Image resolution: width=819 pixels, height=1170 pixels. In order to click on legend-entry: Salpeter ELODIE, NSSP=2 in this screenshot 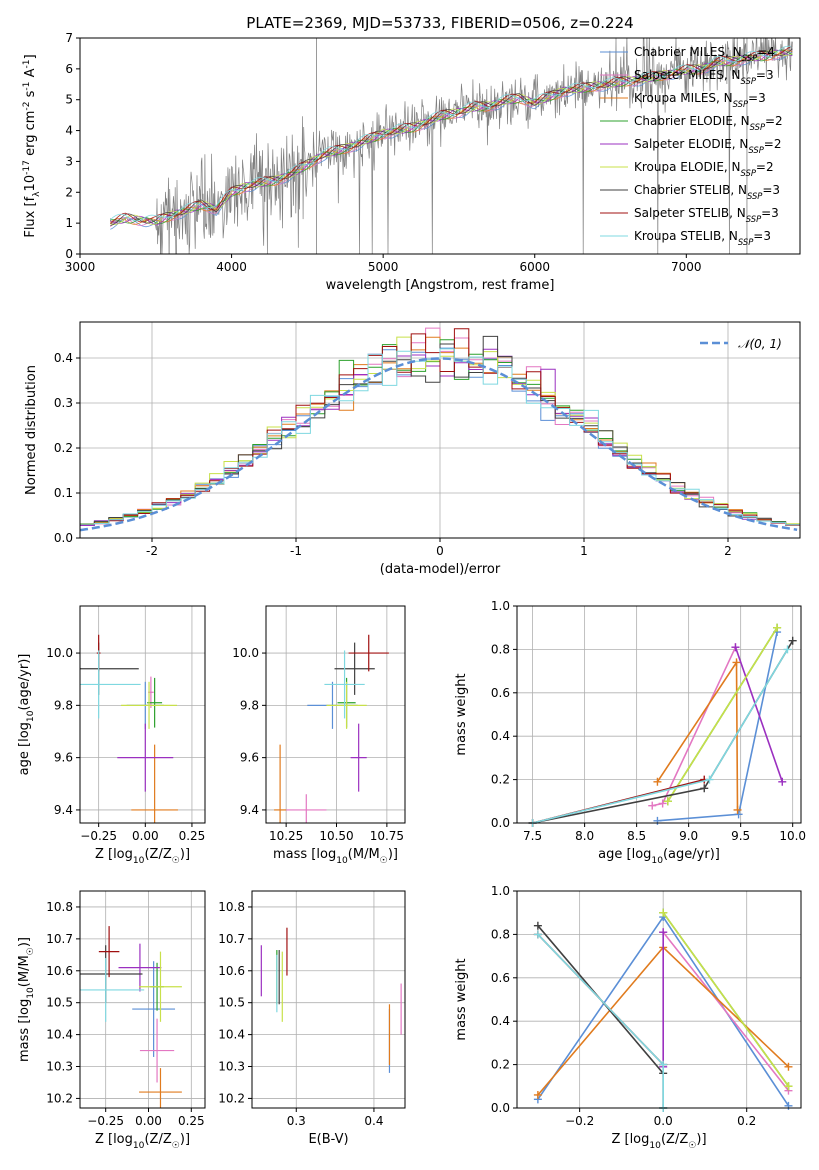, I will do `click(708, 146)`.